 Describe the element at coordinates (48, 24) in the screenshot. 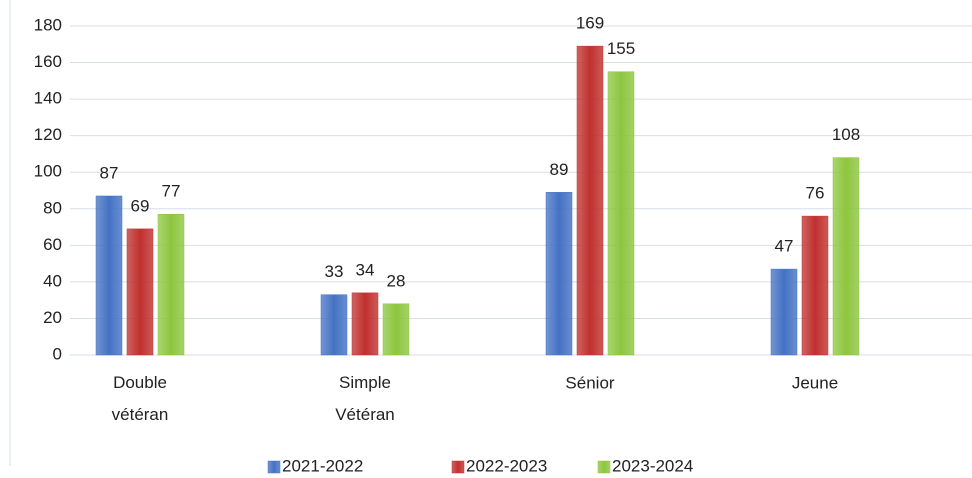

I see `y-tick-label: 180` at that location.